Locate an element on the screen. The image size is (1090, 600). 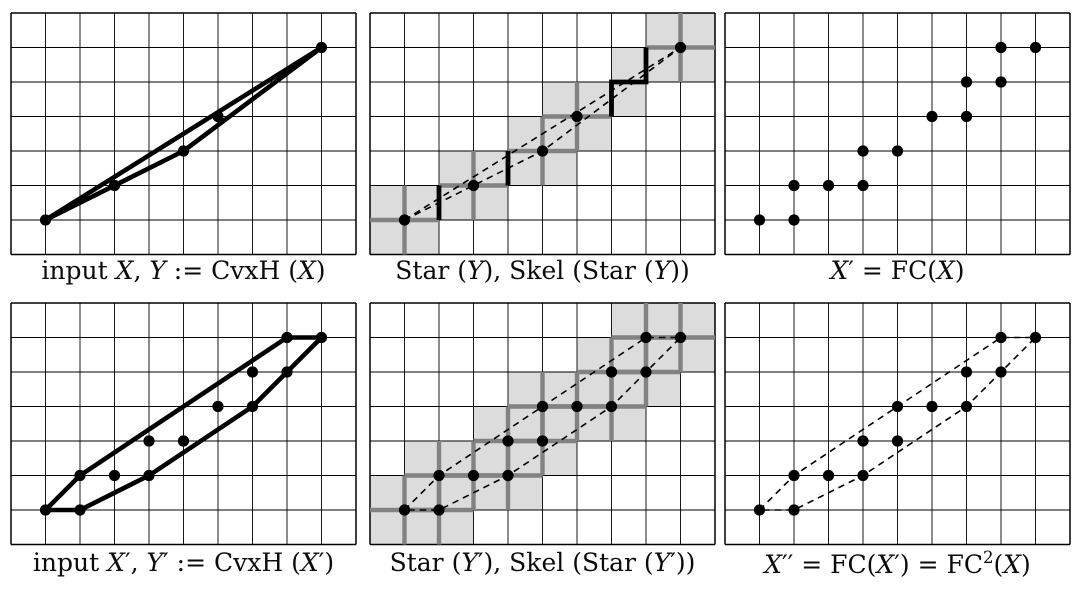
caption-input-x-prime: input X′, Y′ := CvxH (X′) is located at coordinates (183, 568).